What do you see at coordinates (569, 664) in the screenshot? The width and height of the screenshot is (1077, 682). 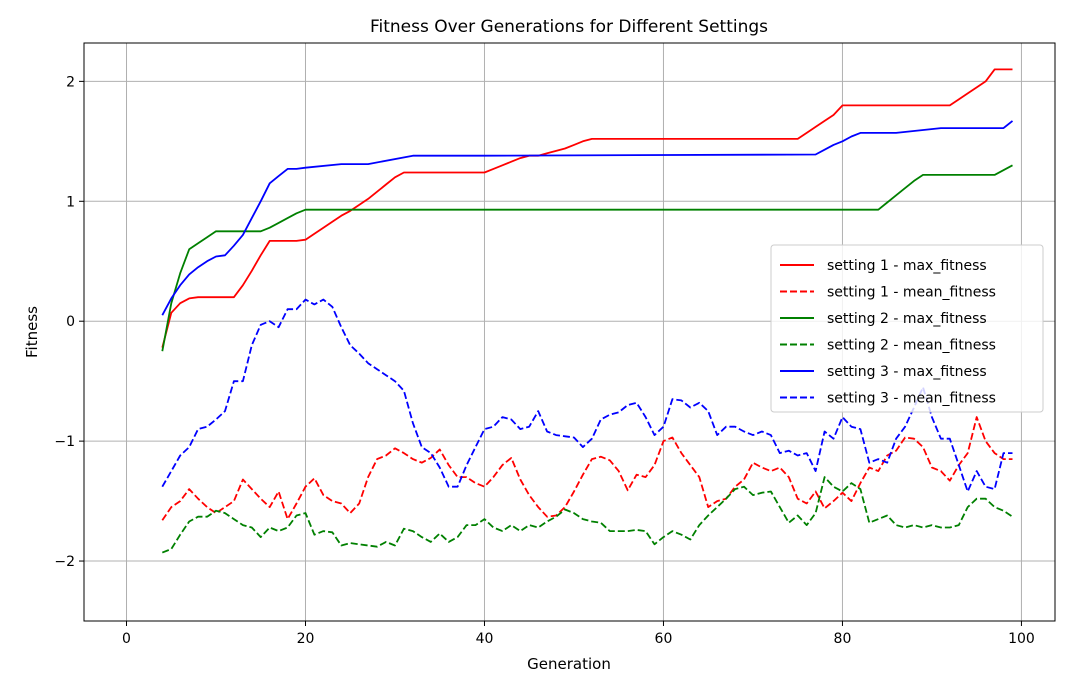 I see `x-axis-title: Generation` at bounding box center [569, 664].